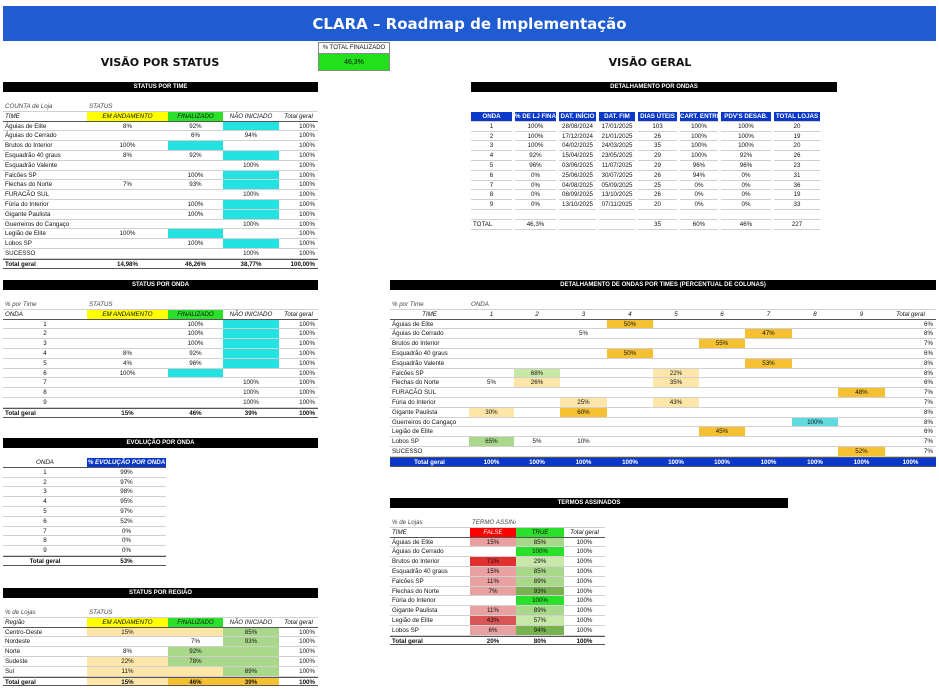  Describe the element at coordinates (45, 512) in the screenshot. I see `row-label: 5` at that location.